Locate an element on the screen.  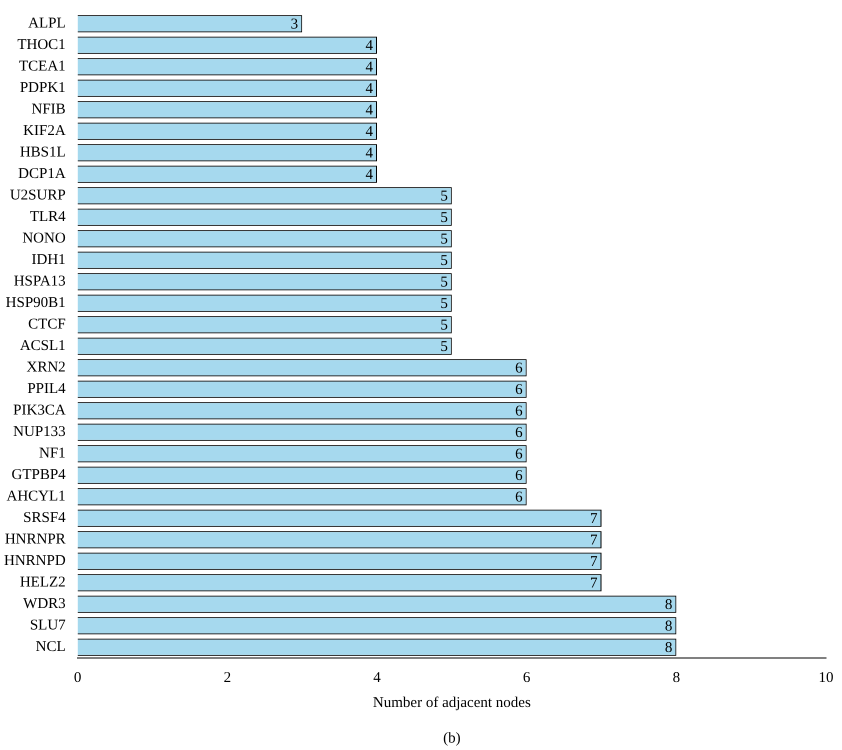
y-tick-label: THOC1 is located at coordinates (41, 45).